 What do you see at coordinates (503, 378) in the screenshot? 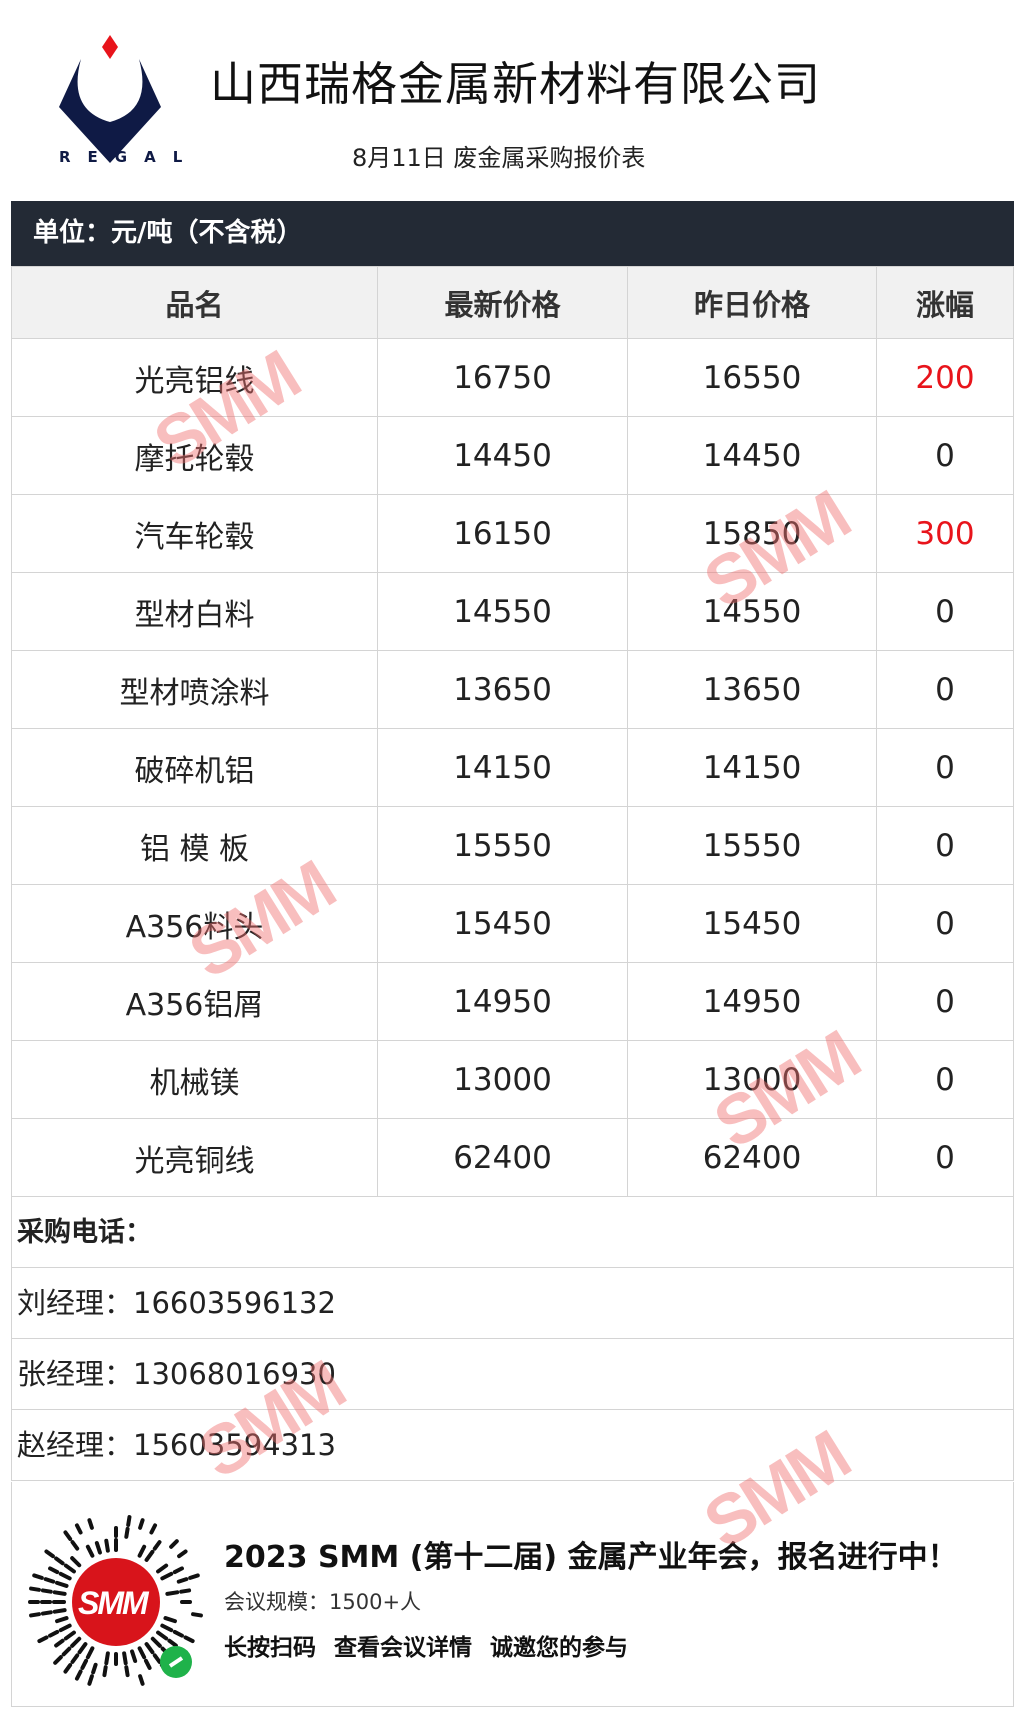
I see `latest-price: 16750` at bounding box center [503, 378].